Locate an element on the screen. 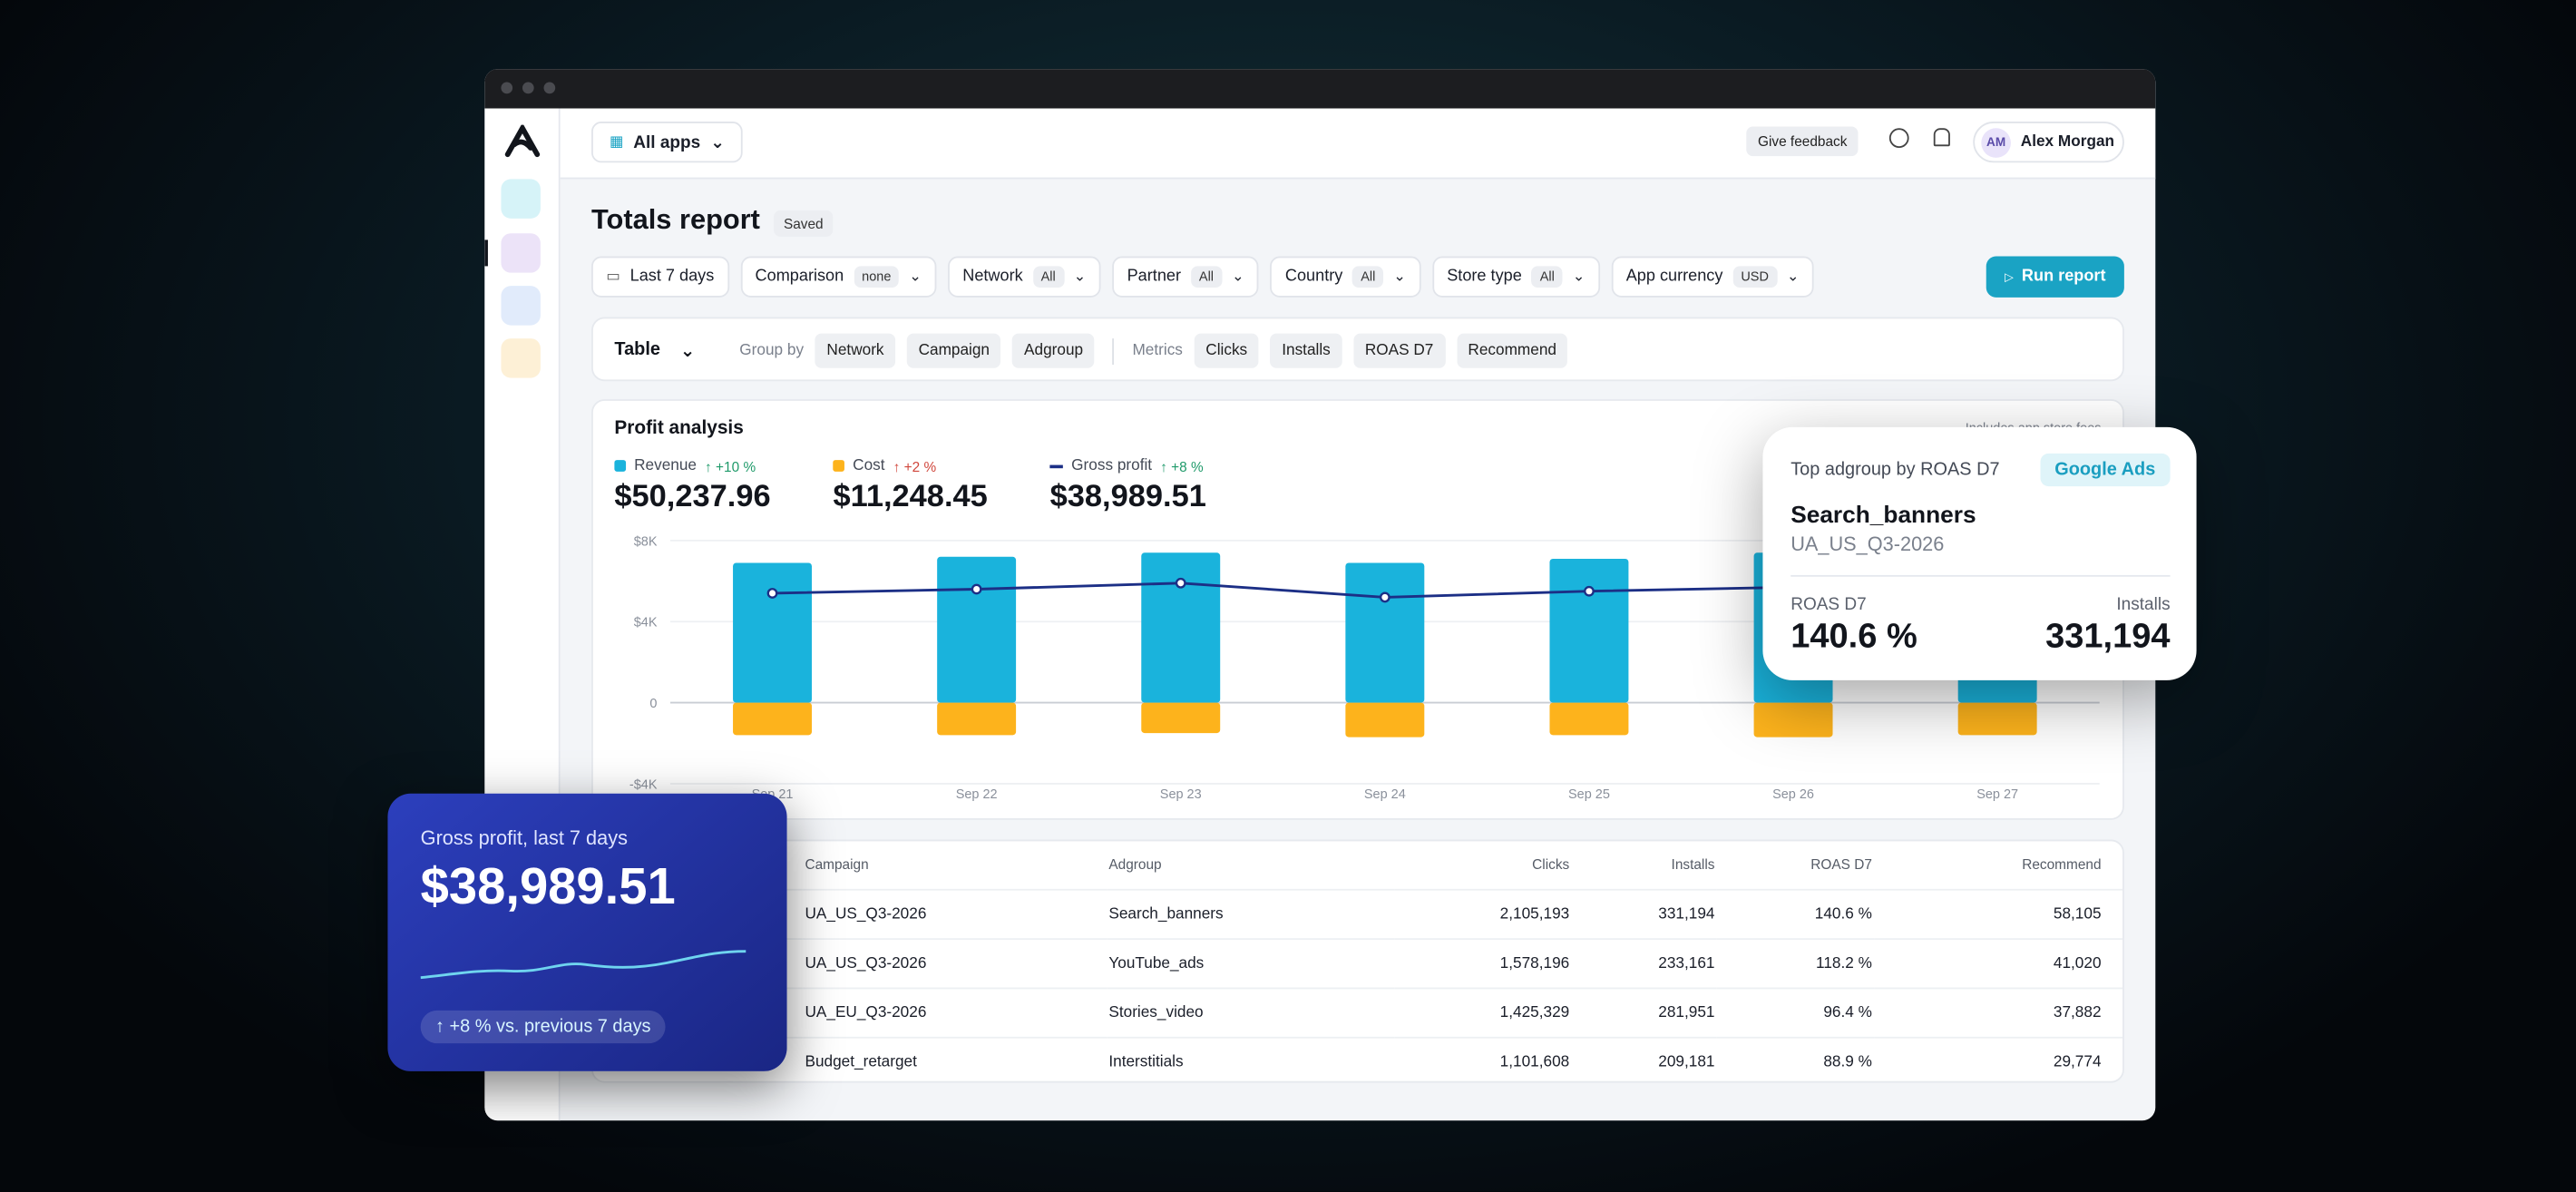  app-switcher-label: All apps is located at coordinates (667, 142).